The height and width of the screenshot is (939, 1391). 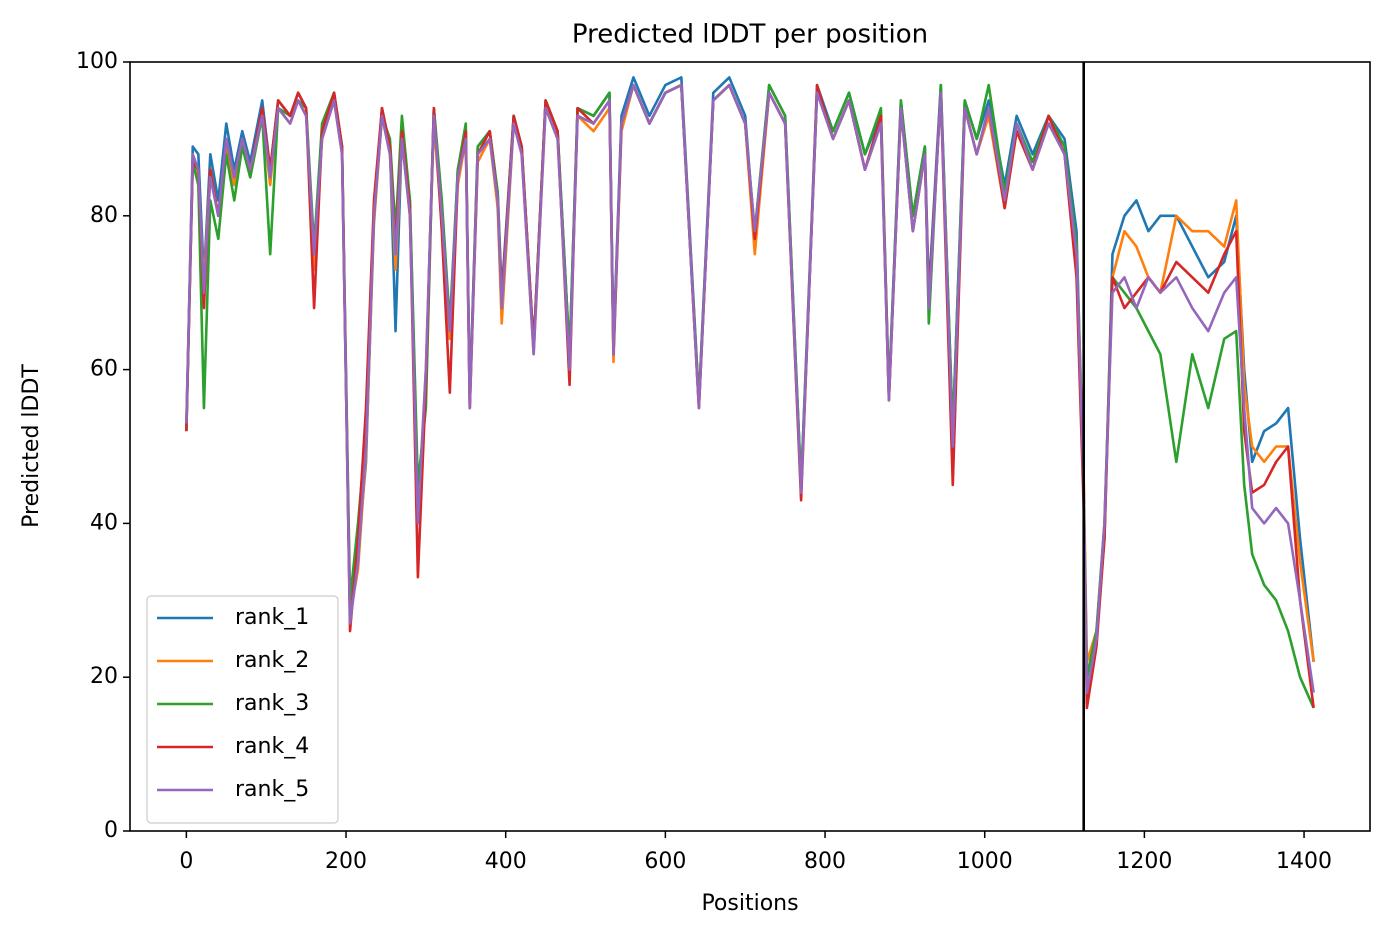 What do you see at coordinates (1304, 861) in the screenshot?
I see `x-tick-label: 1400` at bounding box center [1304, 861].